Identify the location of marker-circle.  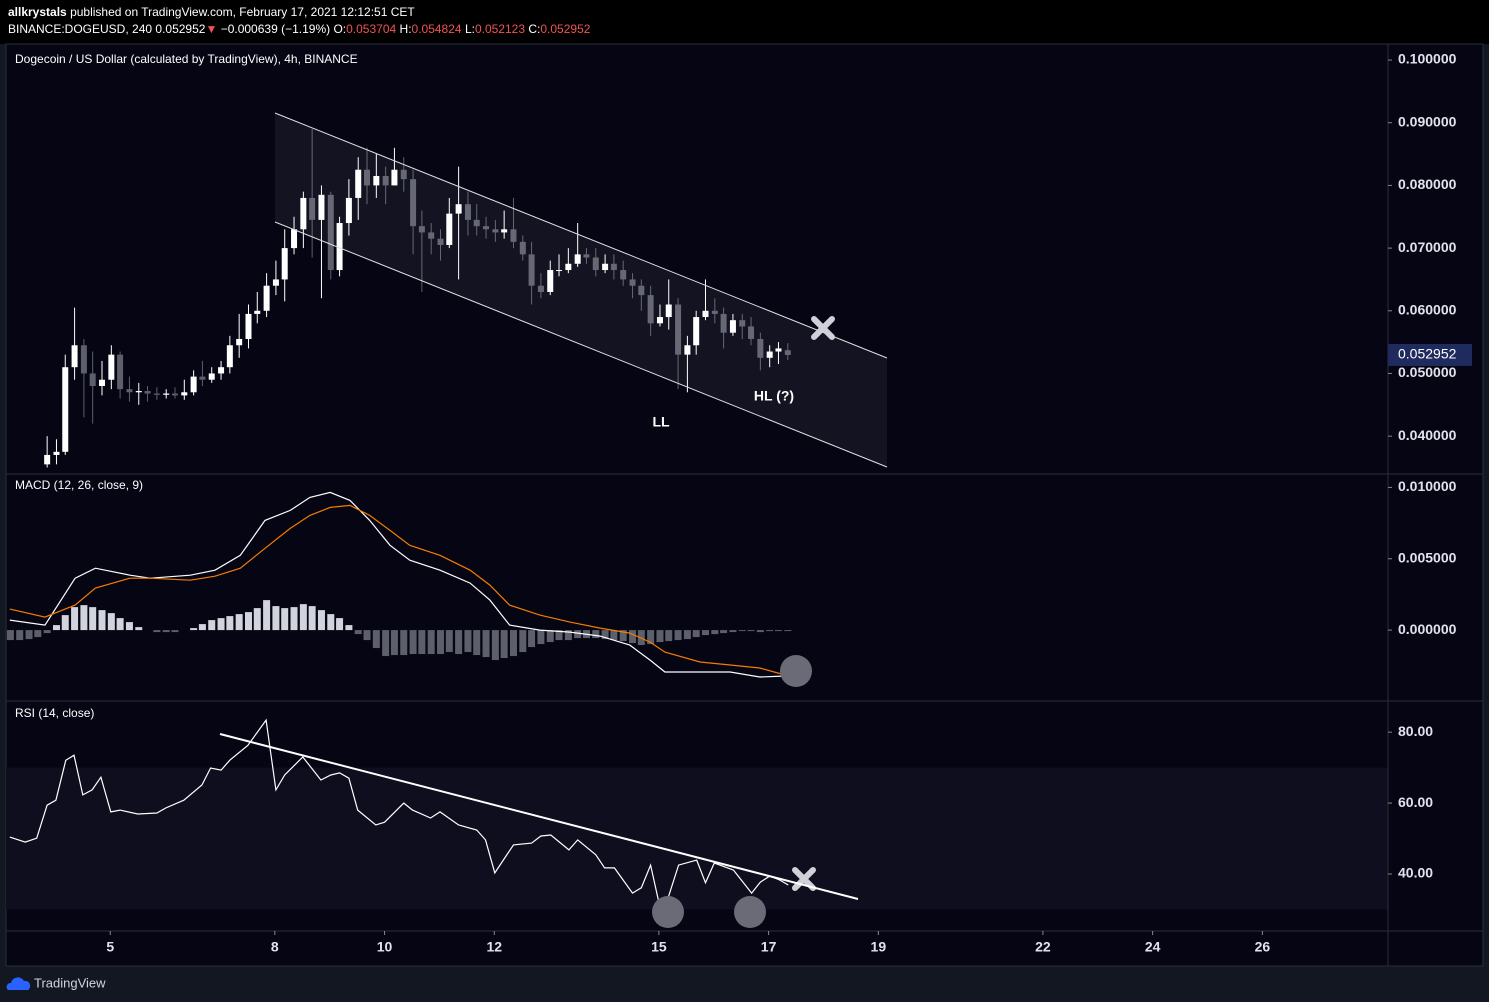
(750, 912).